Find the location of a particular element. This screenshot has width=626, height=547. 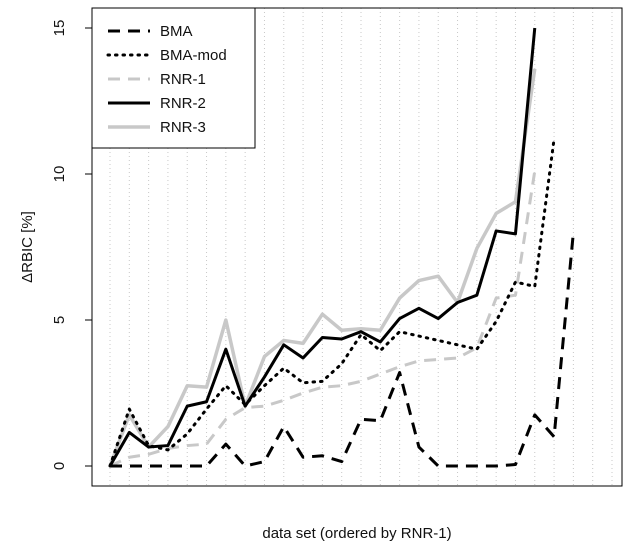

y-tick-label: 0 is located at coordinates (59, 466).